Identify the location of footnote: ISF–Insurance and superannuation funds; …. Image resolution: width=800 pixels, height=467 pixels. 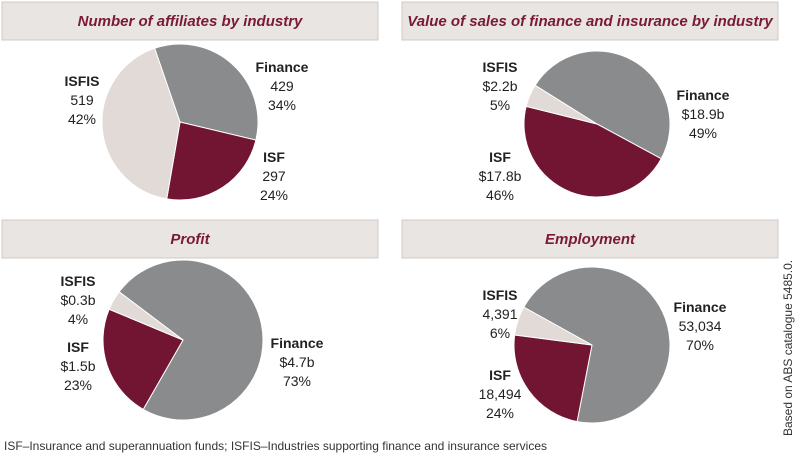
(275, 446).